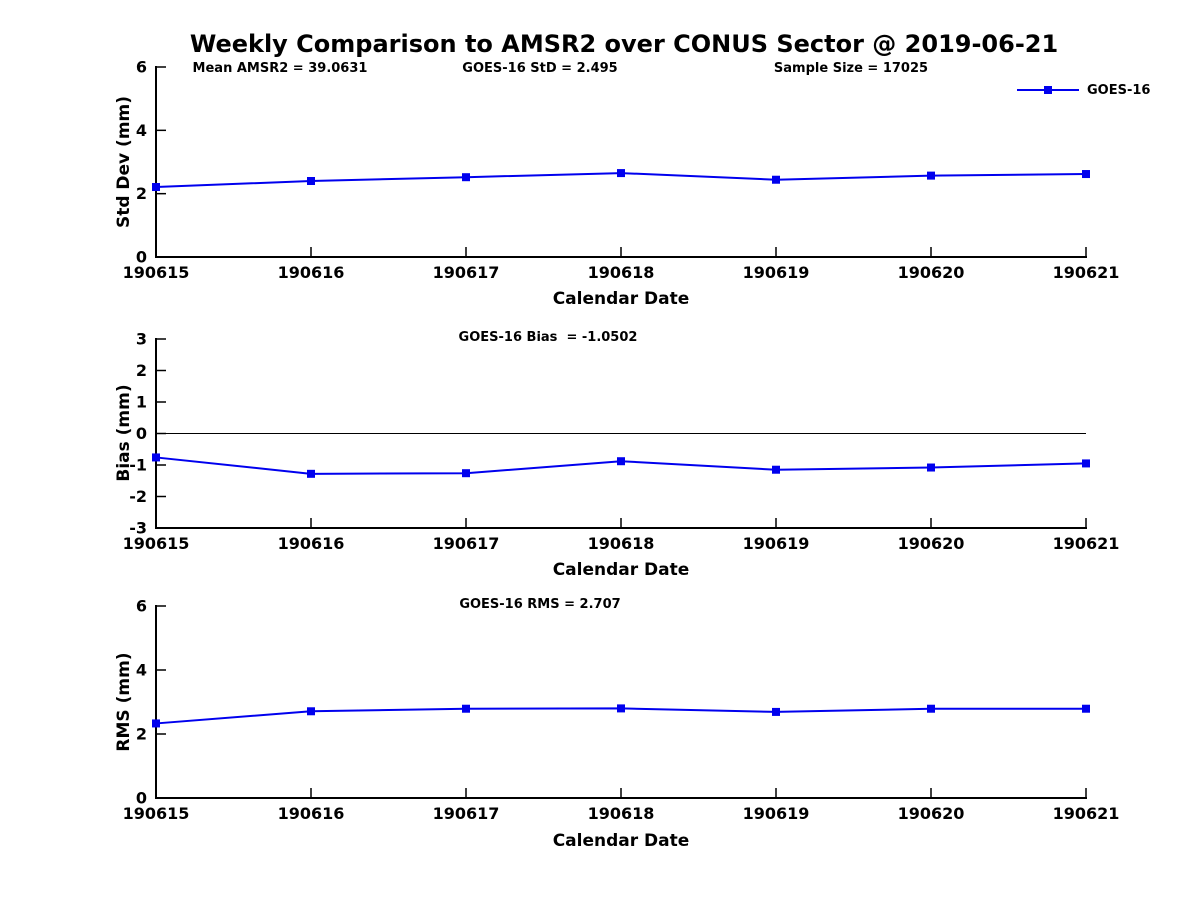  Describe the element at coordinates (124, 433) in the screenshot. I see `ylabel-bias: Bias (mm)` at that location.